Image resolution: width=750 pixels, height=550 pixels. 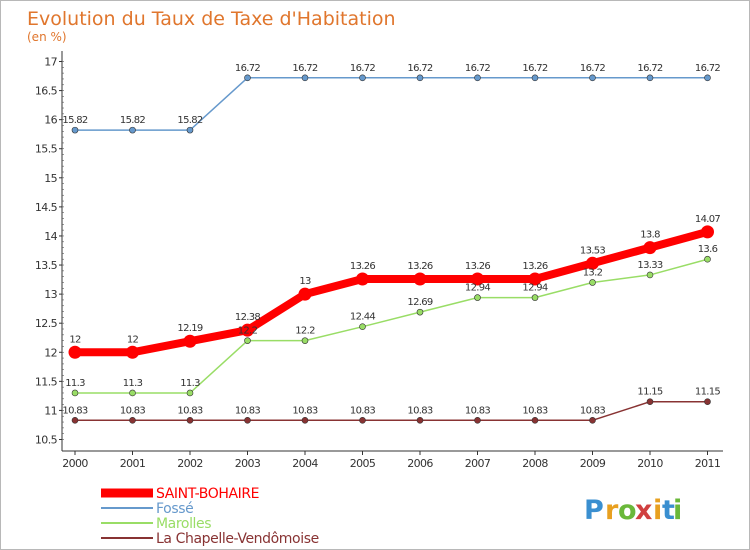 I want to click on x-tick-label: 2003, so click(x=248, y=463).